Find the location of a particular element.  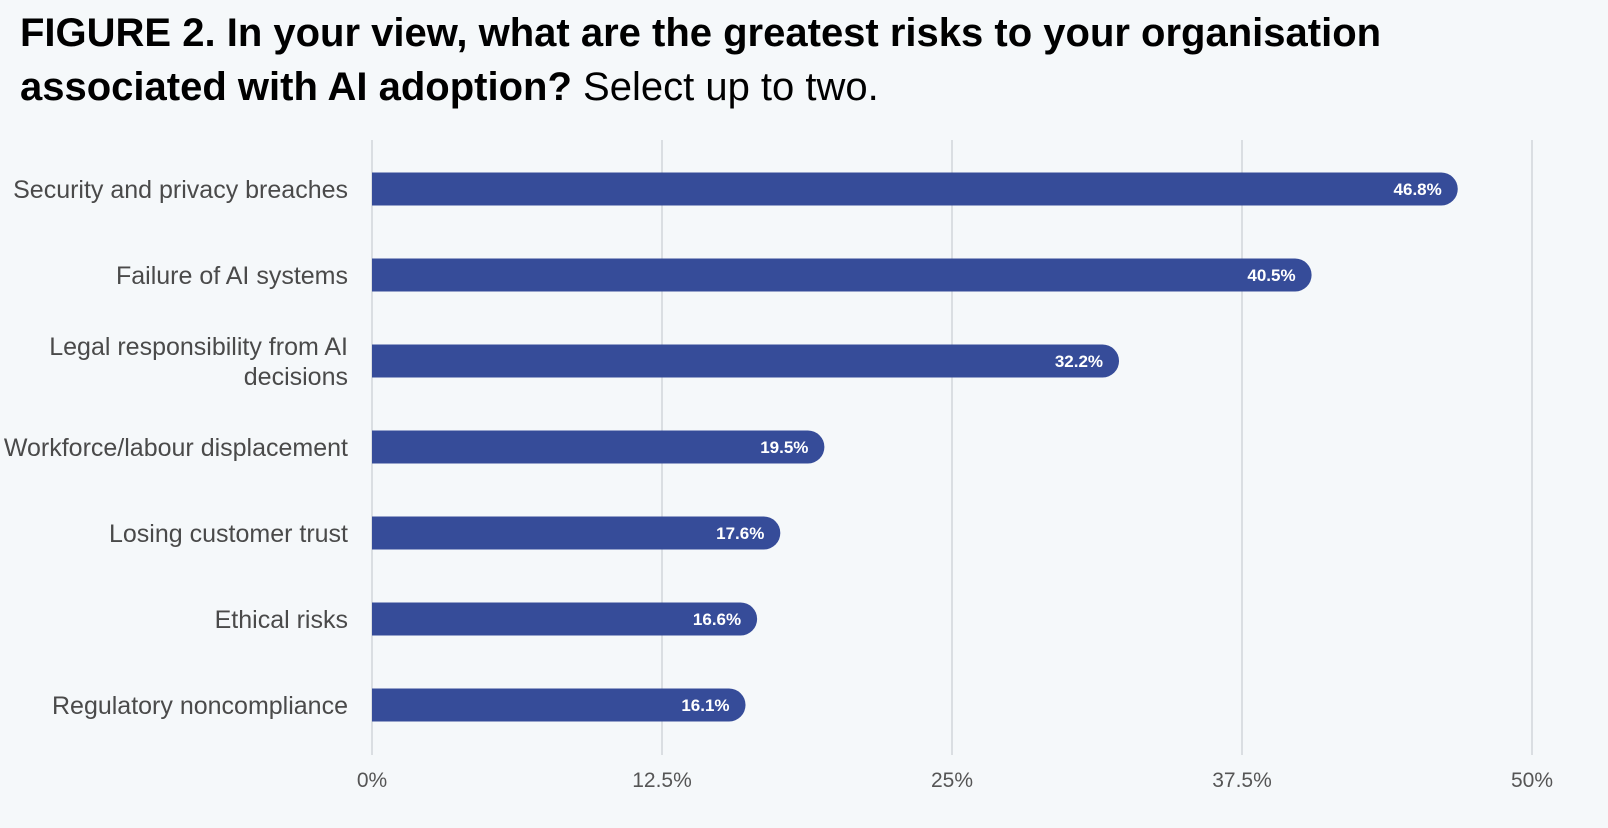

category-label: Workforce/labour displacement is located at coordinates (176, 448).